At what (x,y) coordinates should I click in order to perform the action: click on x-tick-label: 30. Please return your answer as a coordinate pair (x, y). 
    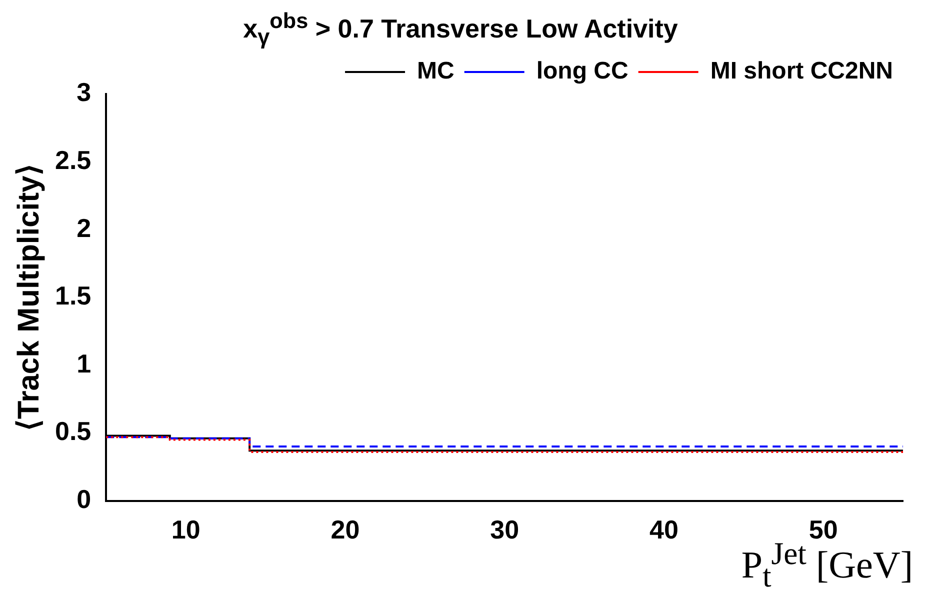
    Looking at the image, I should click on (505, 529).